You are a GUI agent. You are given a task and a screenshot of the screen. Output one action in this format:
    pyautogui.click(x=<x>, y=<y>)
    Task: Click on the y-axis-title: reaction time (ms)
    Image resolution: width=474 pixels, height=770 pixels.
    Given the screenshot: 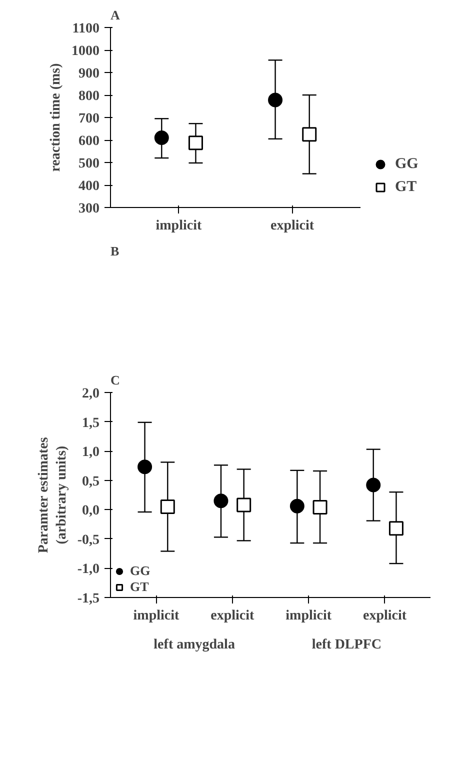 What is the action you would take?
    pyautogui.click(x=56, y=117)
    